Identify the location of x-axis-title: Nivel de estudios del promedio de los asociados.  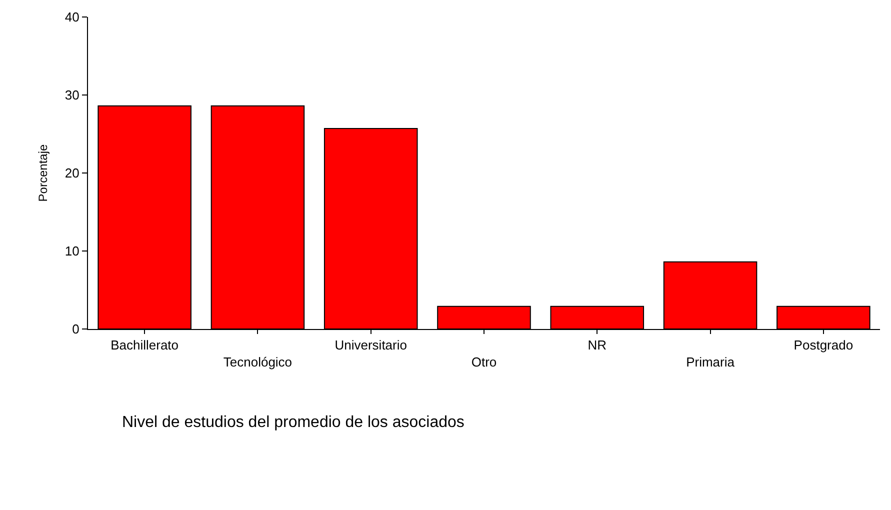
(293, 422).